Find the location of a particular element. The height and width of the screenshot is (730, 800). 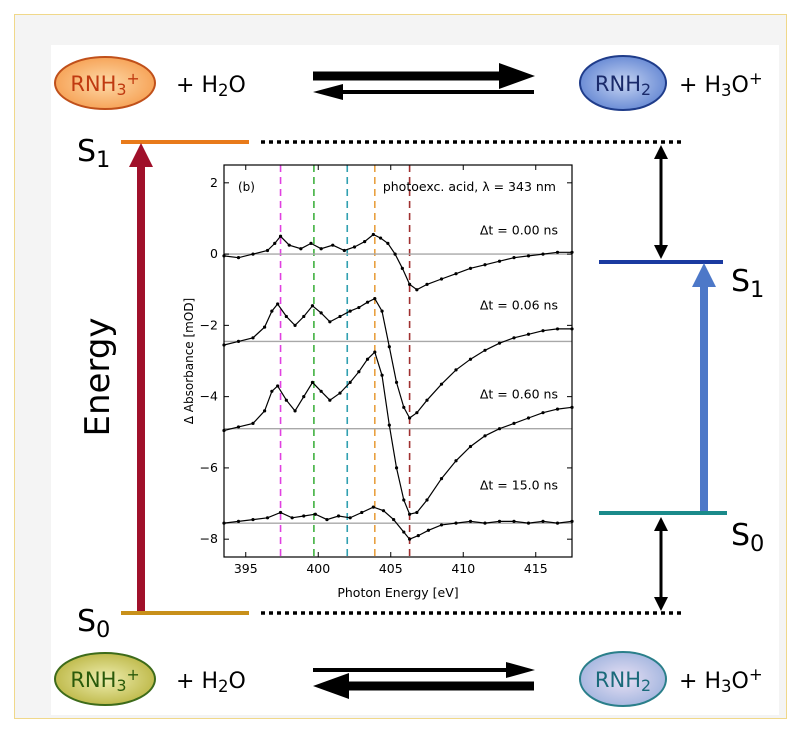

base-species-ellipse-top is located at coordinates (623, 83).